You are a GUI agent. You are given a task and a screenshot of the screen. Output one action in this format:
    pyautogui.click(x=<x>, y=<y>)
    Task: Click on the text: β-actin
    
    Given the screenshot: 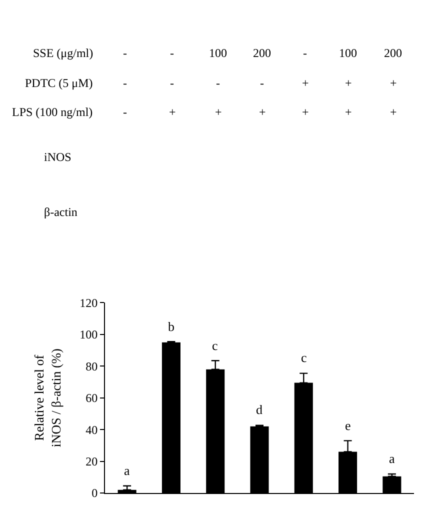 What is the action you would take?
    pyautogui.click(x=61, y=212)
    